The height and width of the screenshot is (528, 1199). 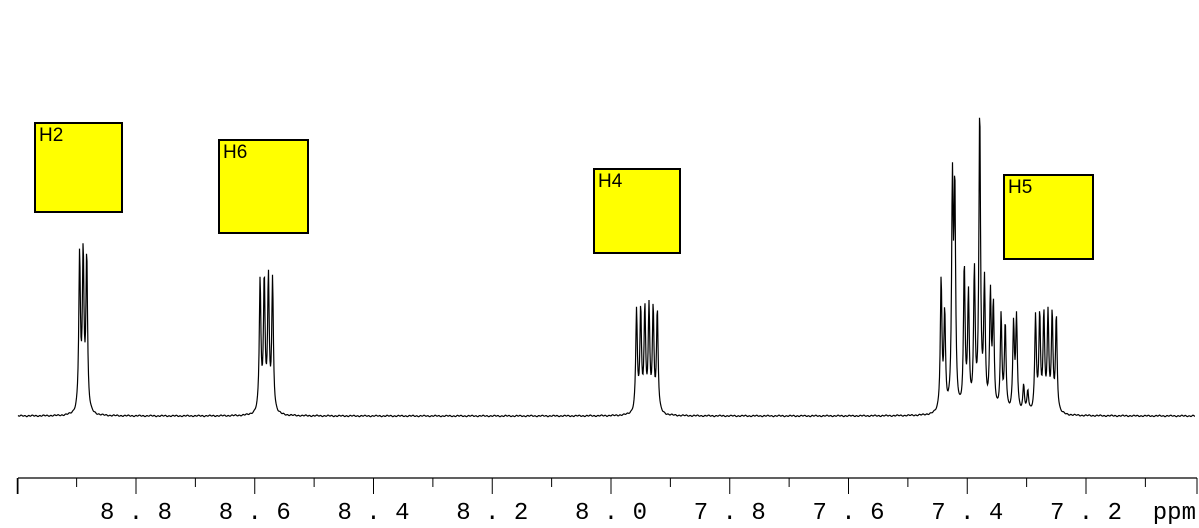 I want to click on x-tick-label: 7 . 4, so click(x=967, y=513).